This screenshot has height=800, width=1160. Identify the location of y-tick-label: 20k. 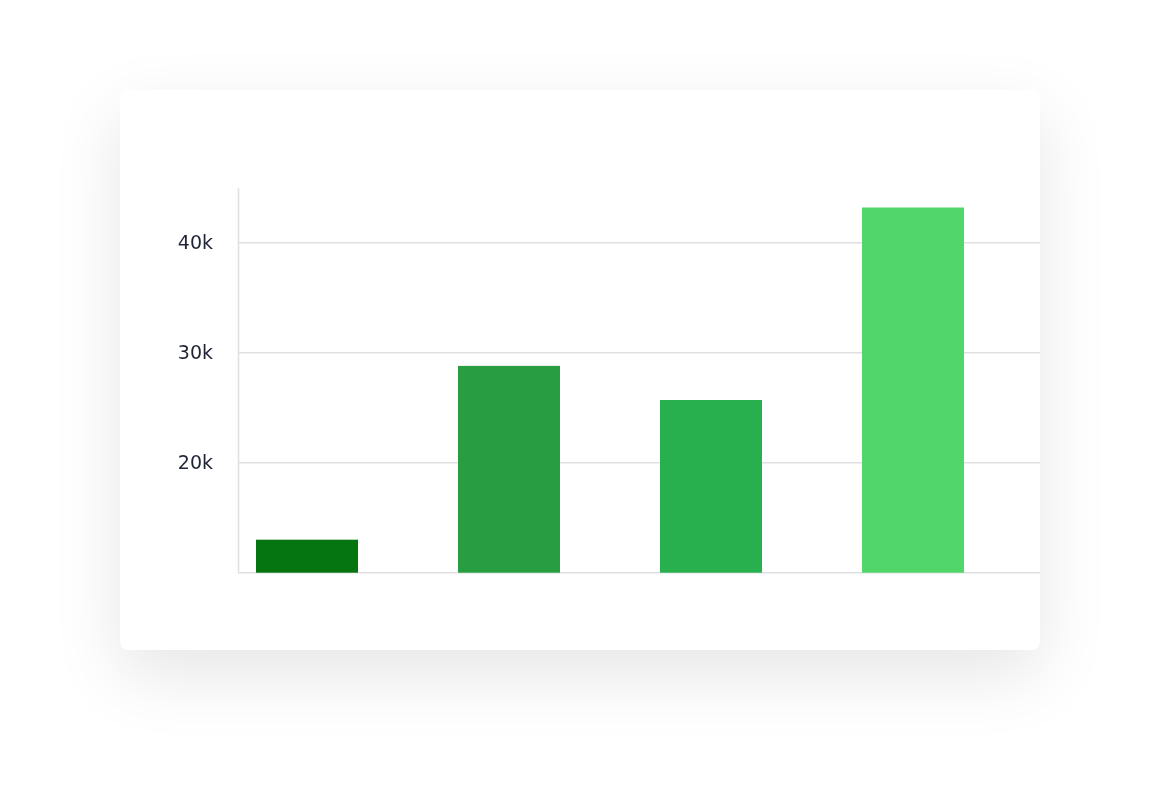
(195, 462).